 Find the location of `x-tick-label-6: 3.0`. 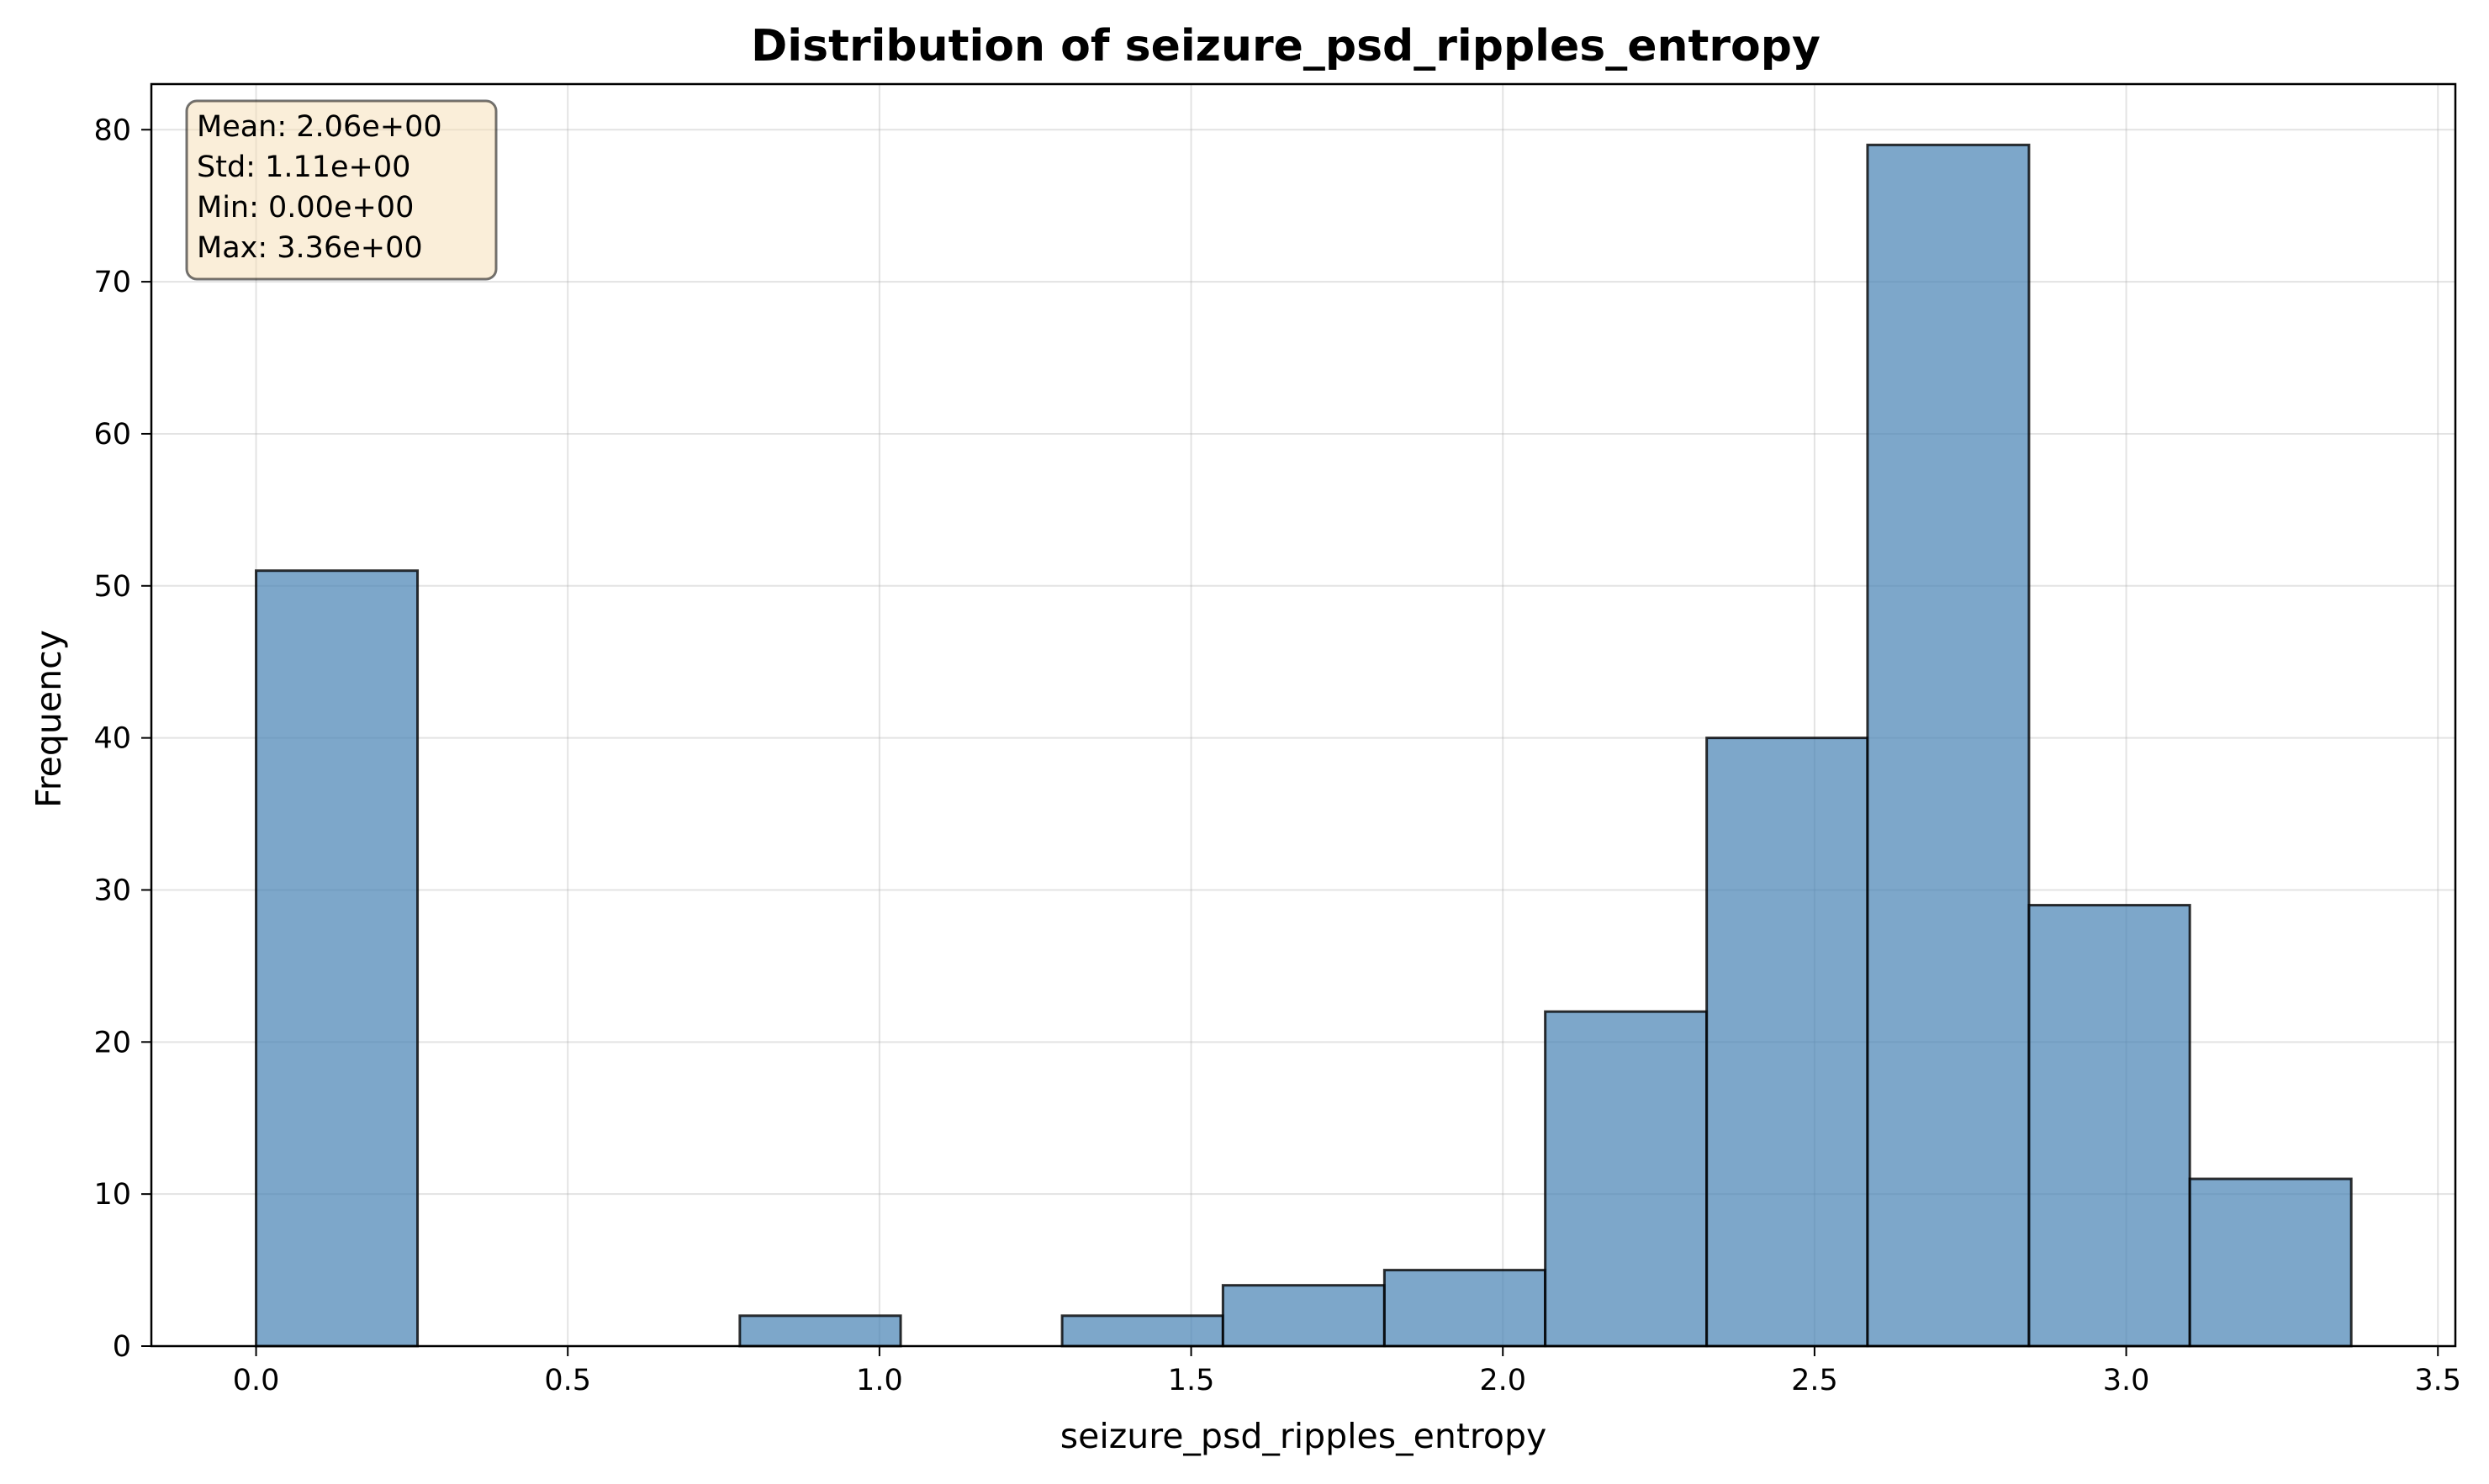

x-tick-label-6: 3.0 is located at coordinates (2126, 1380).